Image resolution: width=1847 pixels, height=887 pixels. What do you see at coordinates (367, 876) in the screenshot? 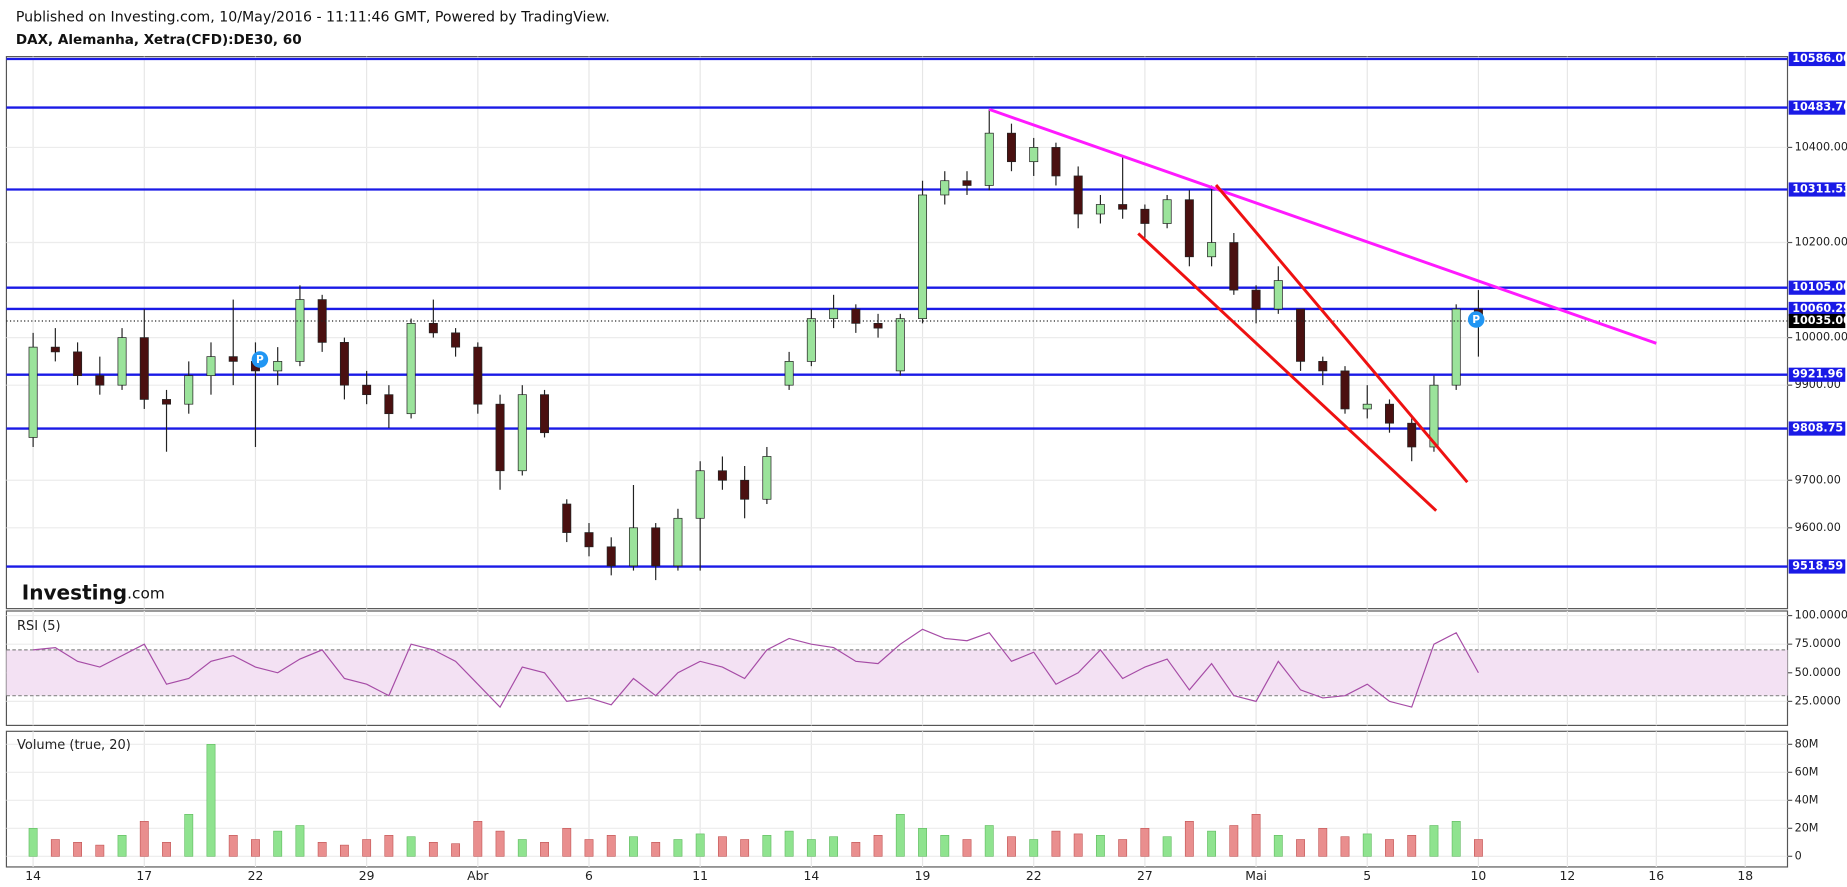
I see `x-tick-label: 29` at bounding box center [367, 876].